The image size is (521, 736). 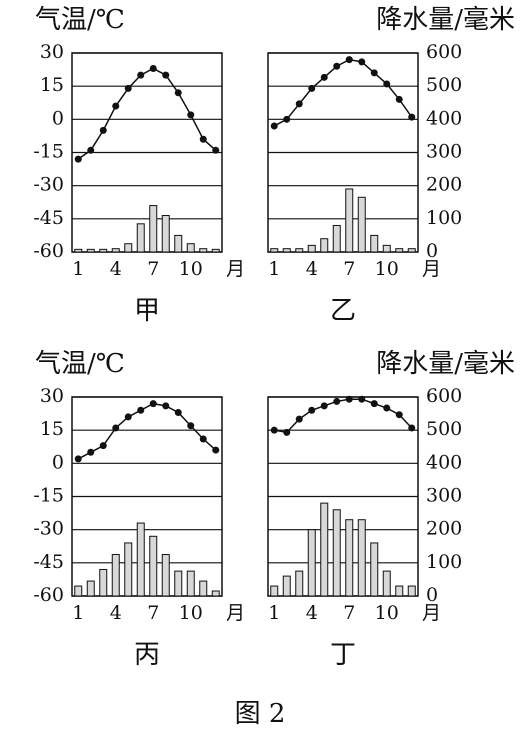 What do you see at coordinates (343, 655) in the screenshot?
I see `chart-title: 丁` at bounding box center [343, 655].